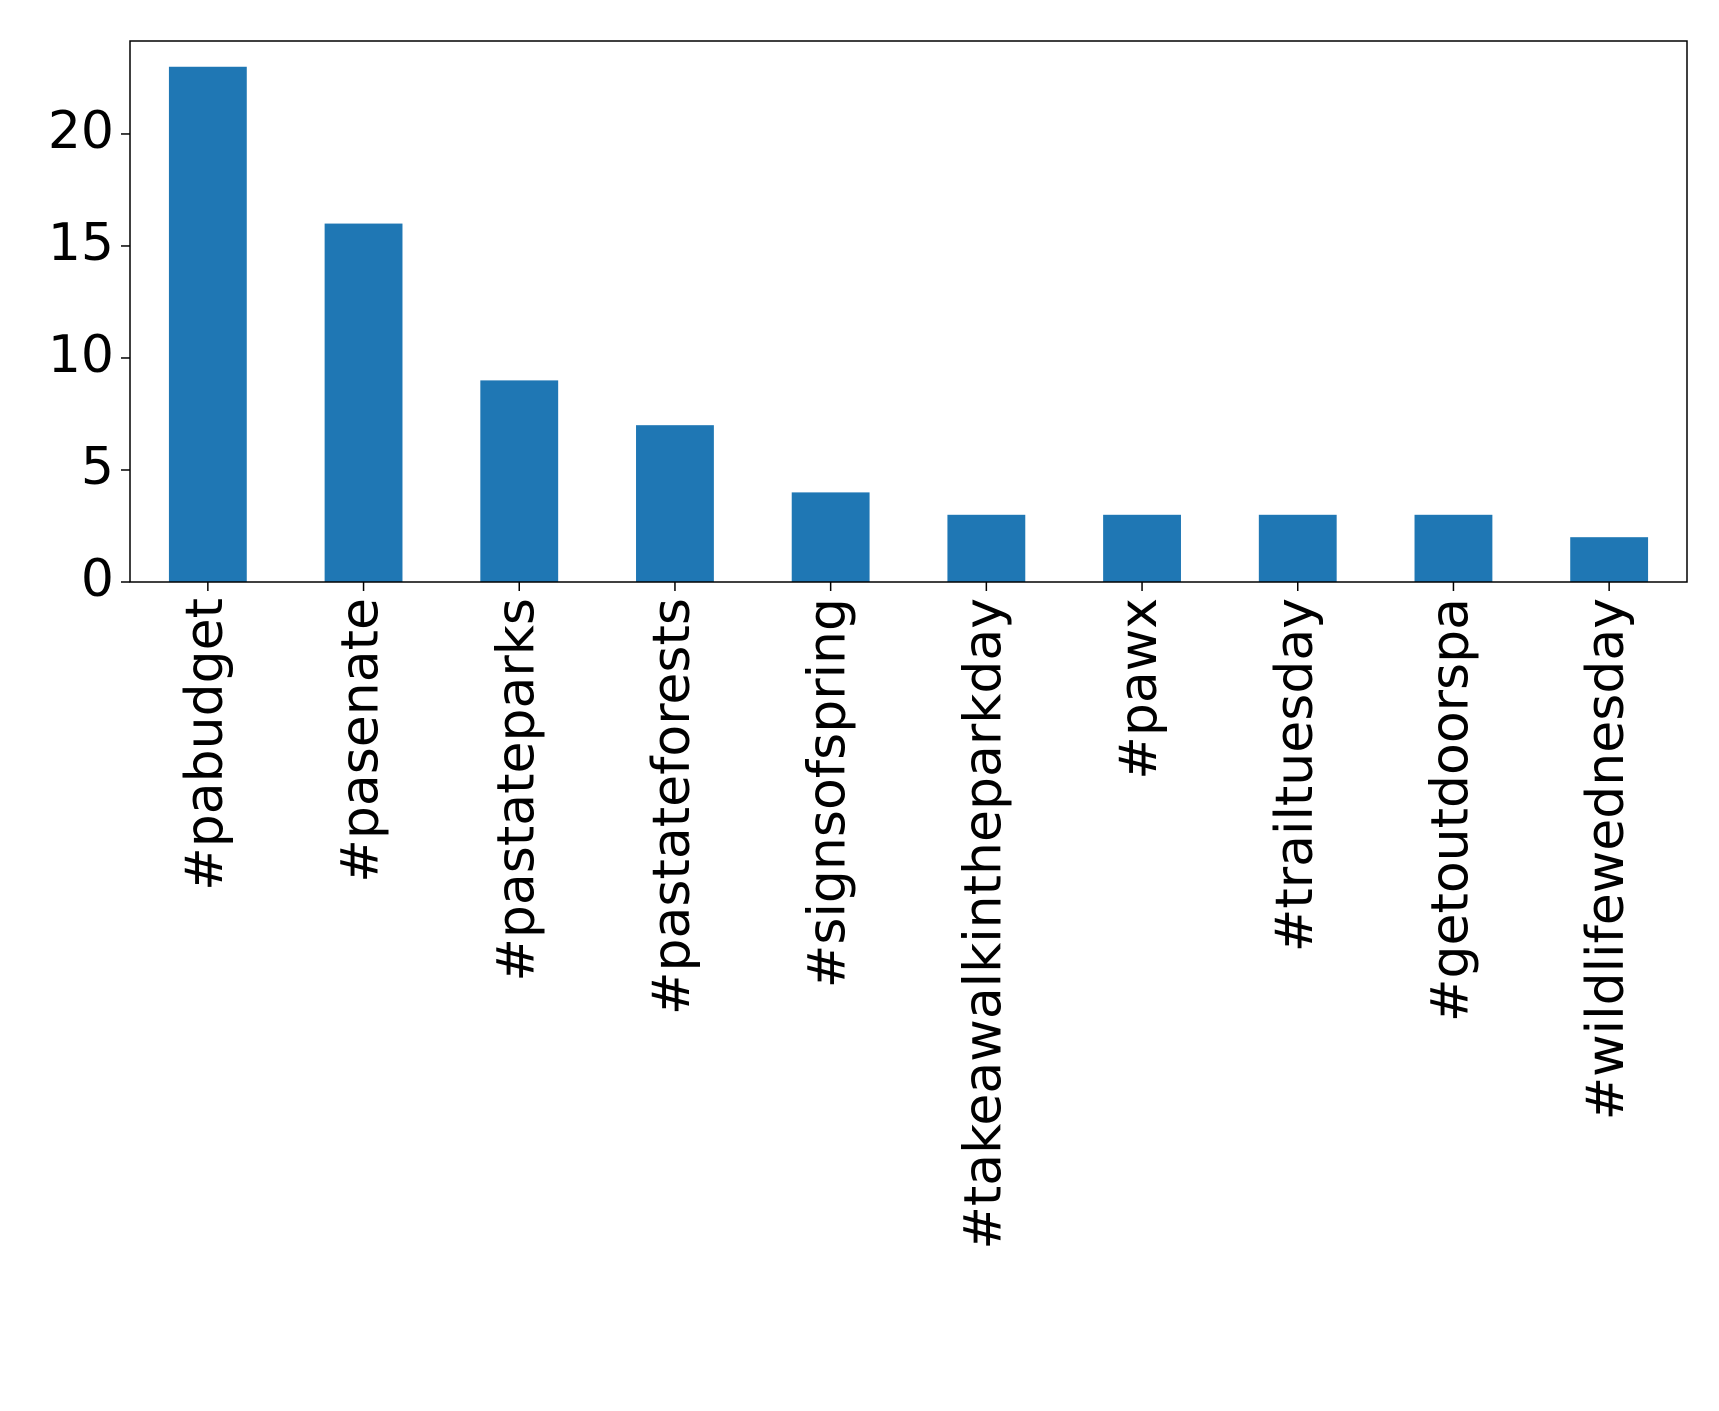  I want to click on x-tick-label: #pasenate, so click(361, 740).